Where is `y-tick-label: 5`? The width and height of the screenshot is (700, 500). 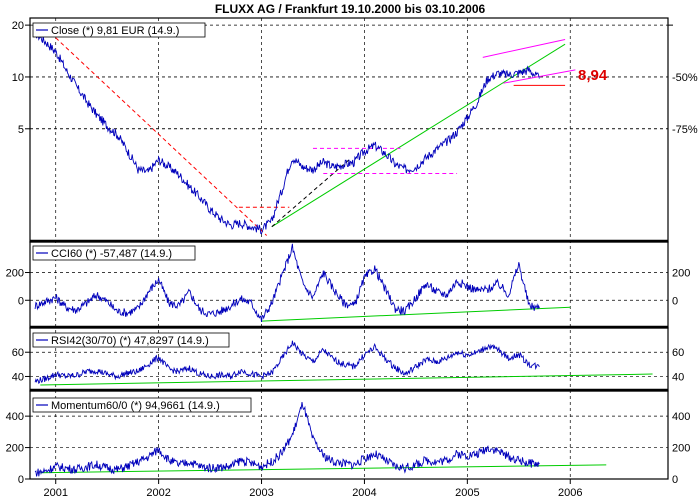 y-tick-label: 5 is located at coordinates (21, 130).